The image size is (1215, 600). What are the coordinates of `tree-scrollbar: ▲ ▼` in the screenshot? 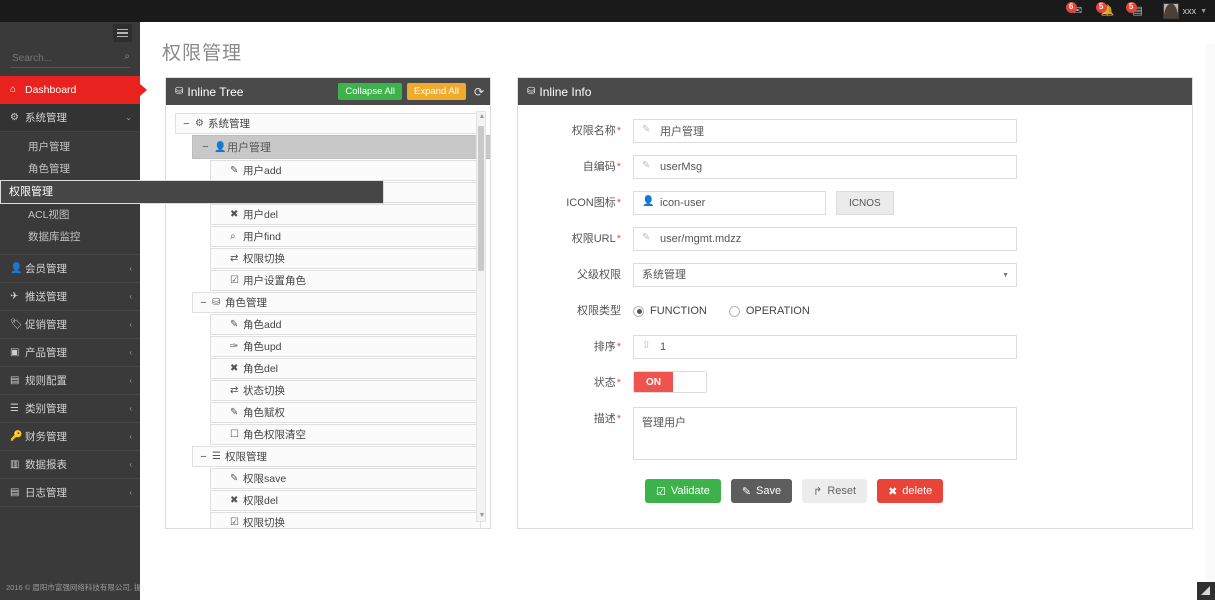 It's located at (481, 316).